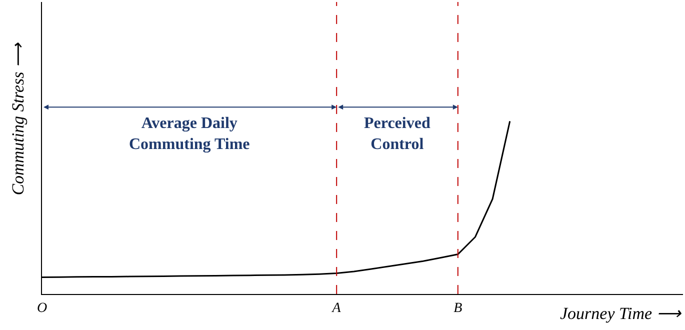 The image size is (685, 330). I want to click on annotation: Average Daily Commuting Time, so click(189, 134).